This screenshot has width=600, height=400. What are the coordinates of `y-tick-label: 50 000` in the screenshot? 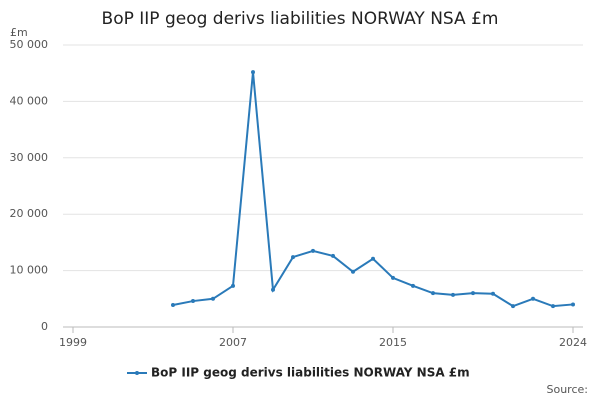 It's located at (29, 44).